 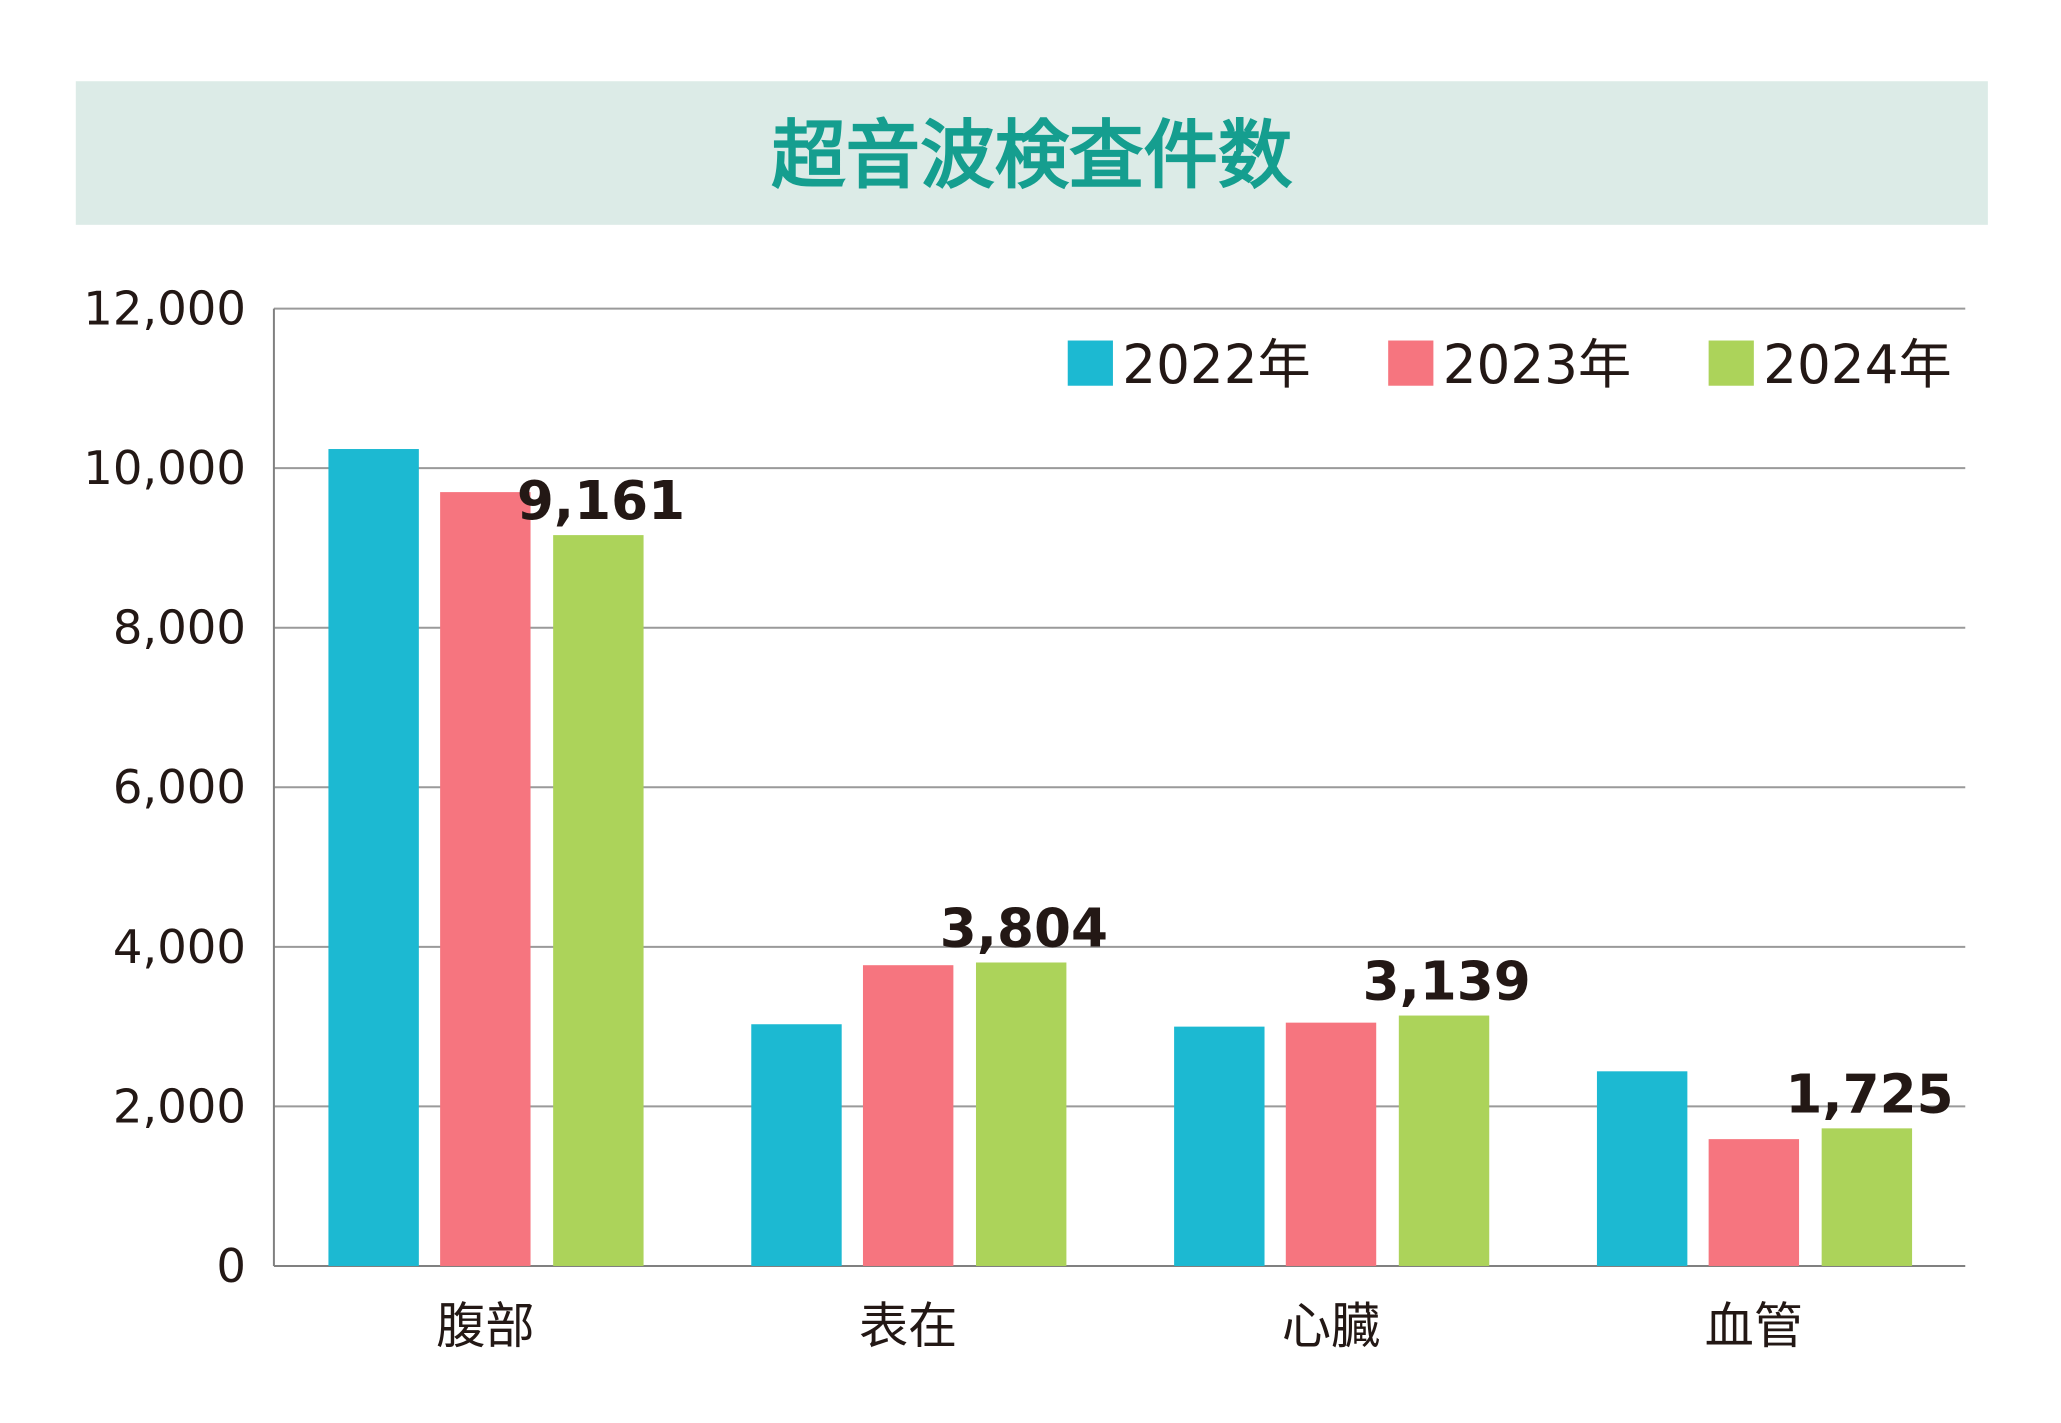 I want to click on data-label: 3,804, so click(x=1024, y=929).